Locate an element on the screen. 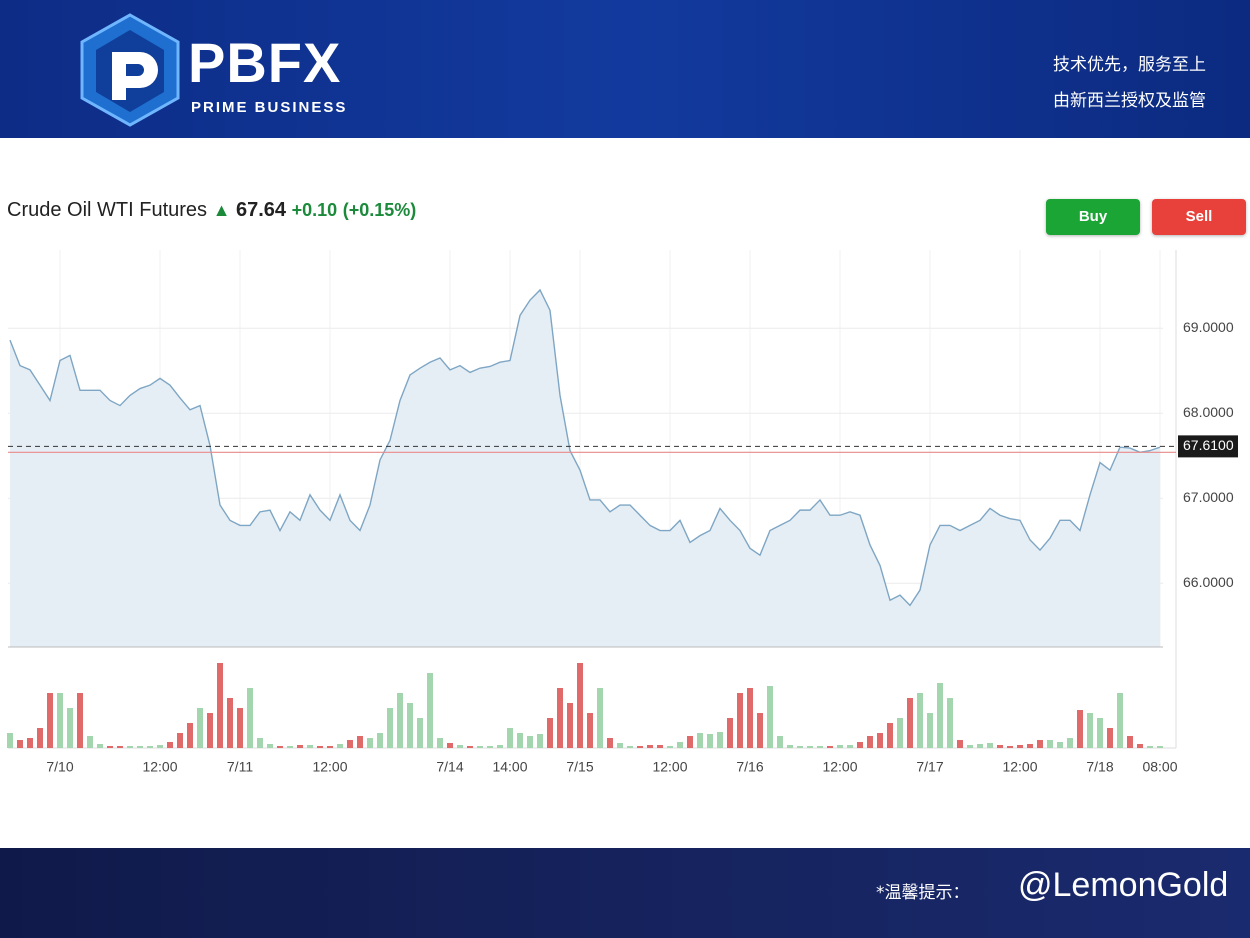  y-tick-label: 69.0000 is located at coordinates (1208, 327).